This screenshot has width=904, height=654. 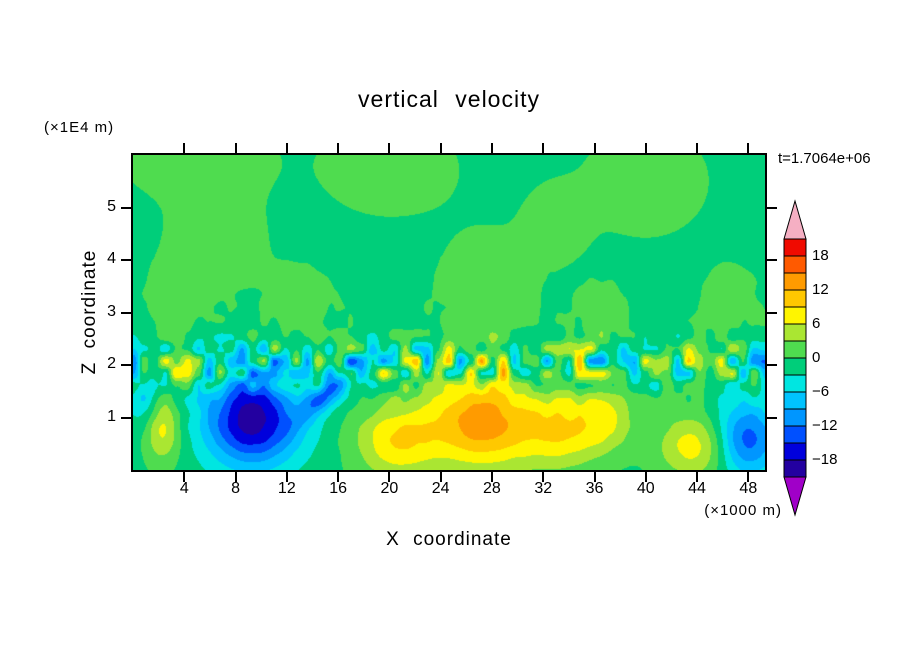 What do you see at coordinates (440, 488) in the screenshot?
I see `x-tick-label: 24` at bounding box center [440, 488].